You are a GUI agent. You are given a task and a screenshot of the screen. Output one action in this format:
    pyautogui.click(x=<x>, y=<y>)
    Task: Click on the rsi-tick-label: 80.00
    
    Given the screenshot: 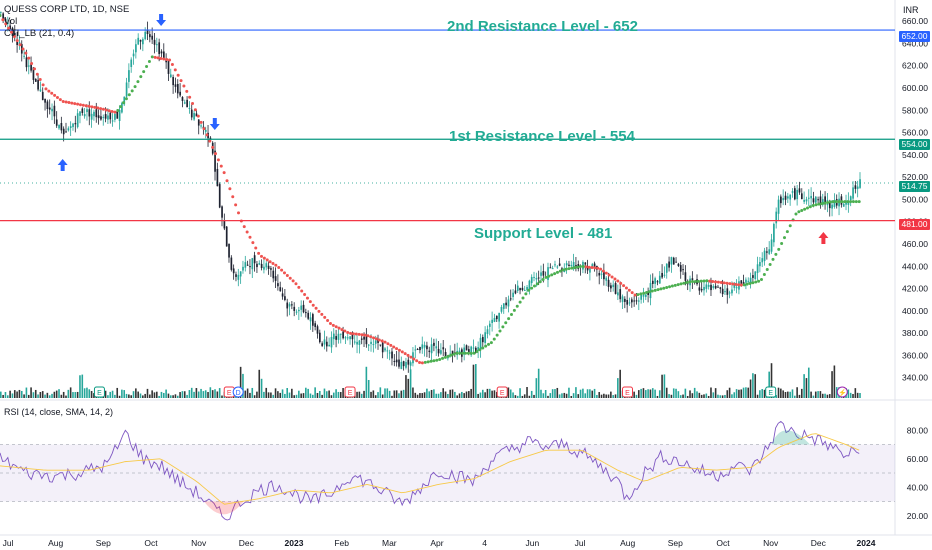 What is the action you would take?
    pyautogui.click(x=918, y=430)
    